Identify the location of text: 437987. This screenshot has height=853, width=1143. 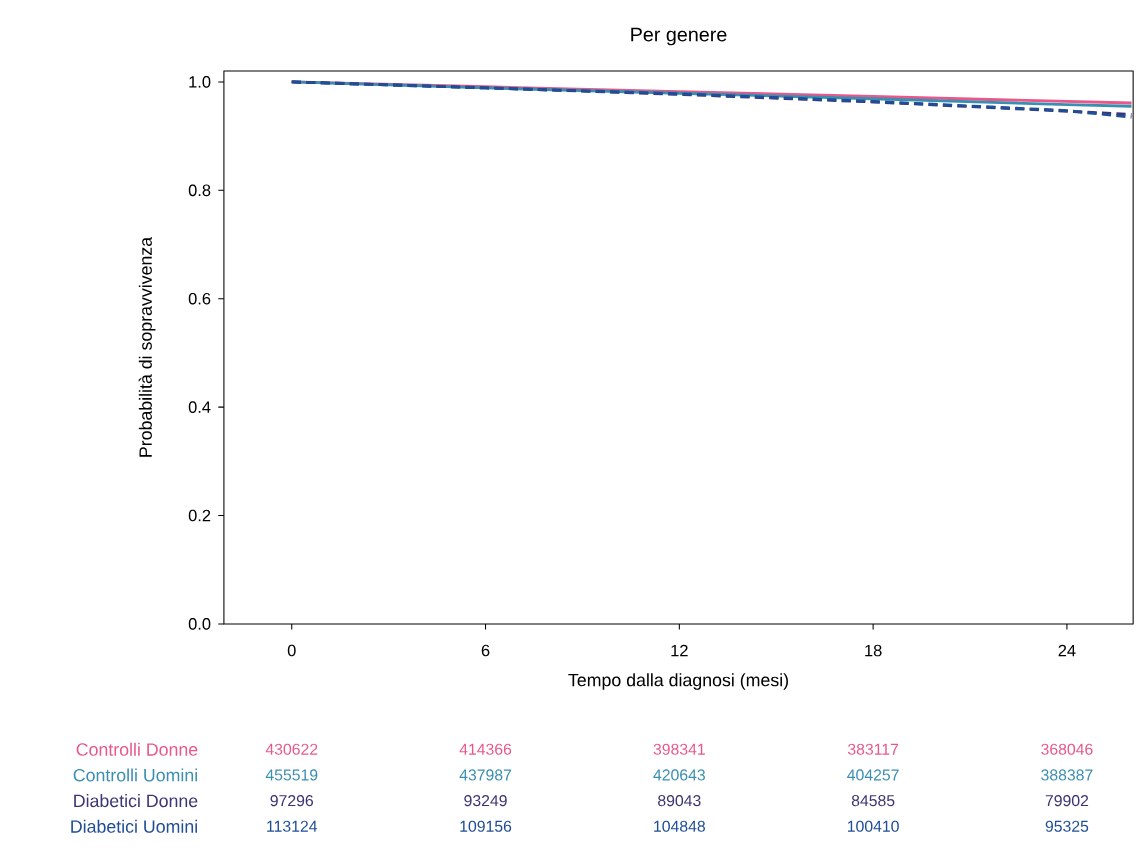
(485, 775).